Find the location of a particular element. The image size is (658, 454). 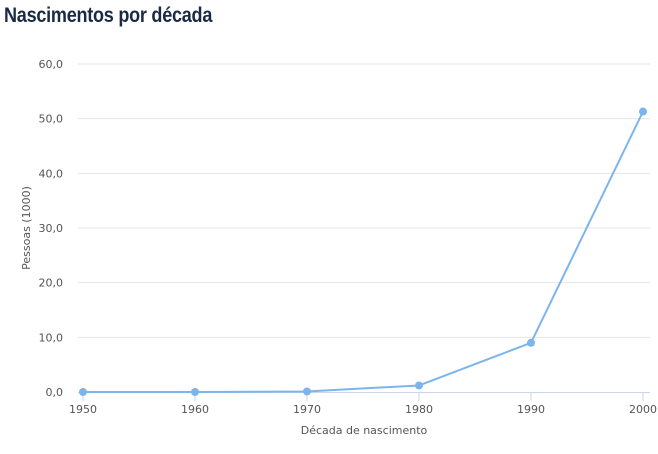

y-axis-title: Pessoas (1000) is located at coordinates (26, 228).